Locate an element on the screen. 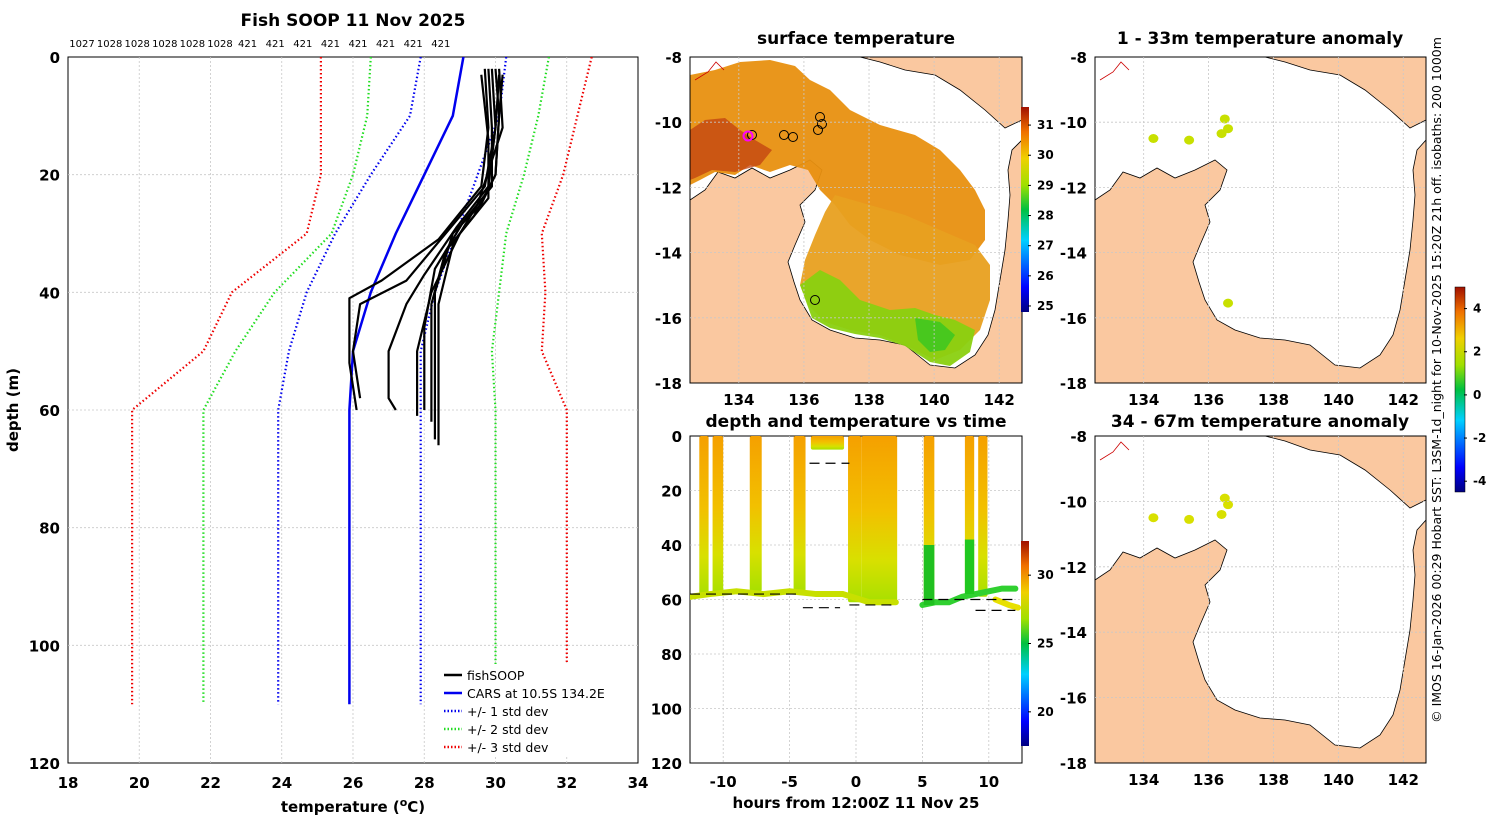 Image resolution: width=1500 pixels, height=820 pixels. png-land is located at coordinates (1345, 472).